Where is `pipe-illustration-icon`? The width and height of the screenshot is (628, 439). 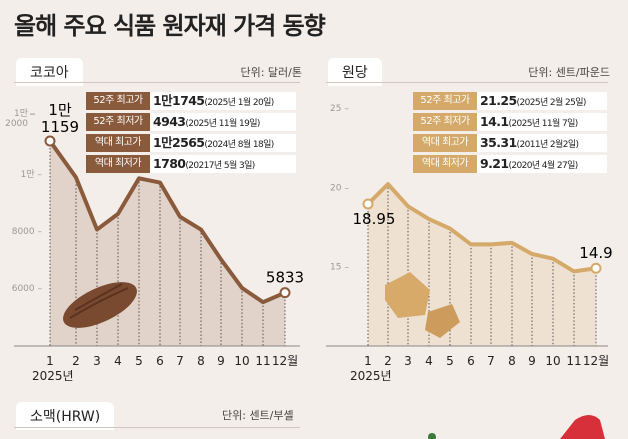
pipe-illustration-icon is located at coordinates (582, 427).